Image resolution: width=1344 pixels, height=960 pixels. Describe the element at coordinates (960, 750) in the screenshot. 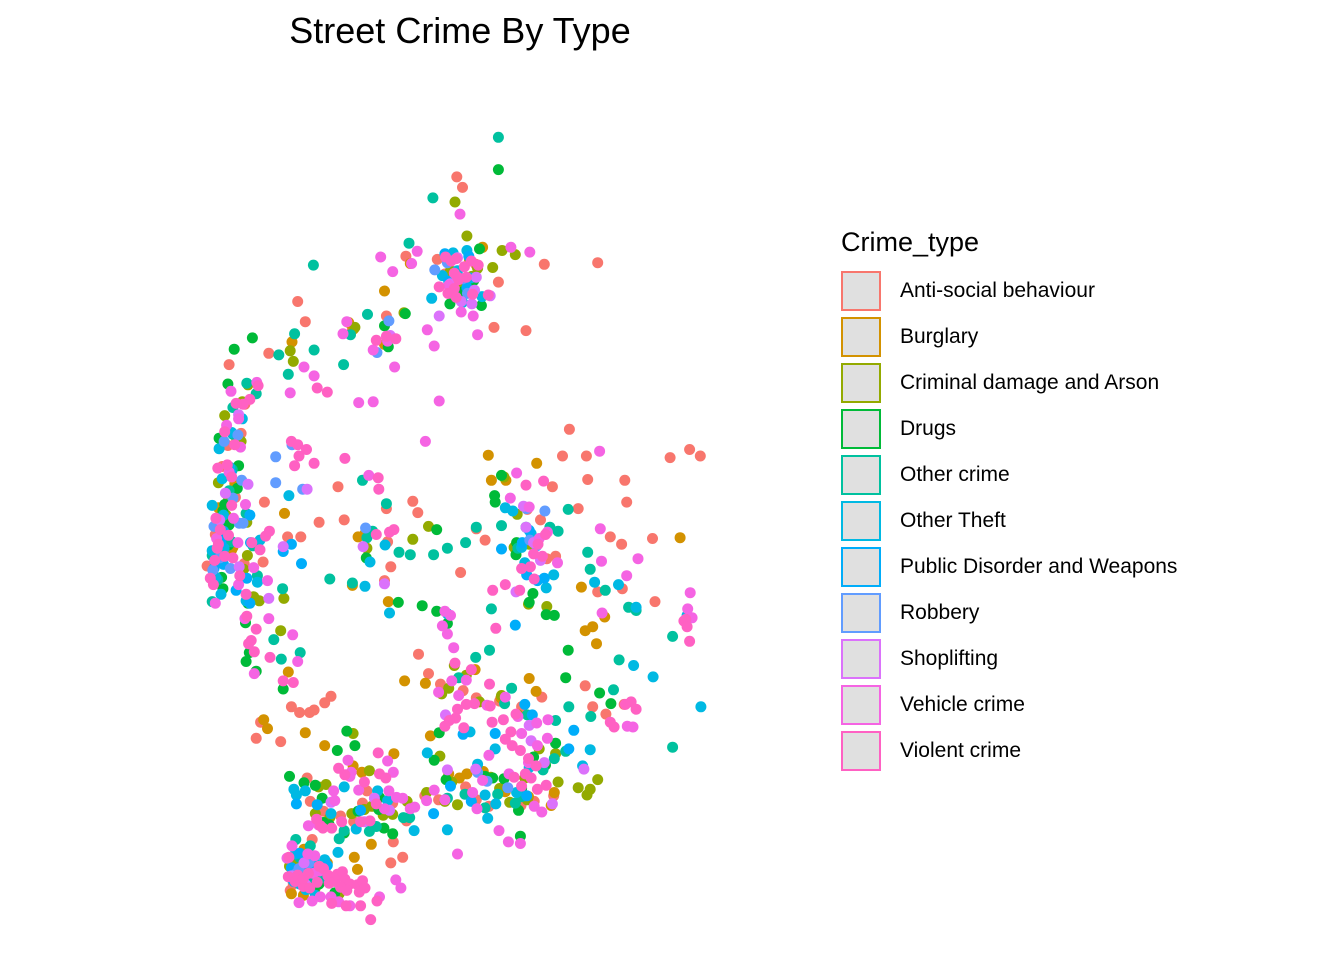

I see `legend-label: Violent crime` at that location.